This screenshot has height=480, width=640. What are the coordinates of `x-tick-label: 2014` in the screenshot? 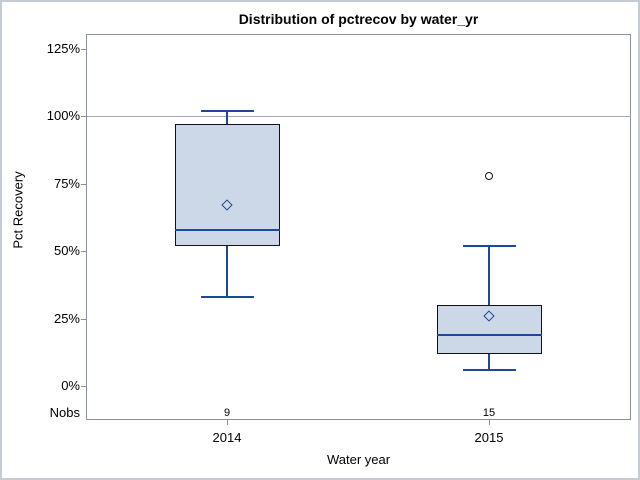 It's located at (227, 437).